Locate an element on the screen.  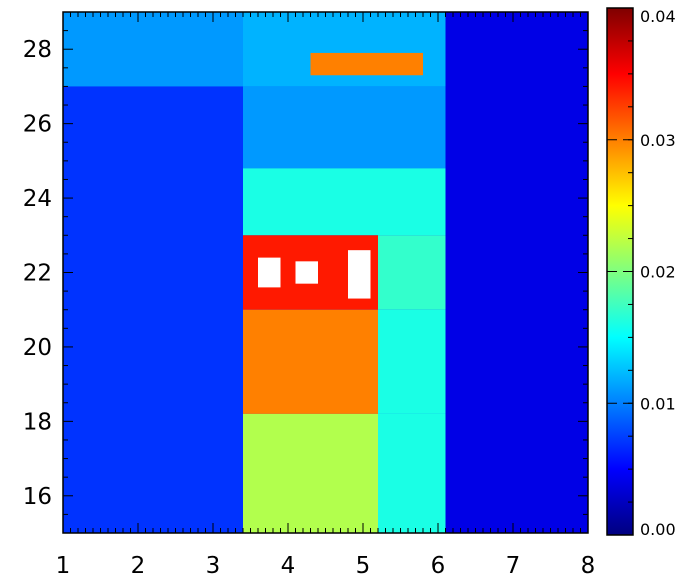
colorbar-tick-label: 0.00 is located at coordinates (658, 529).